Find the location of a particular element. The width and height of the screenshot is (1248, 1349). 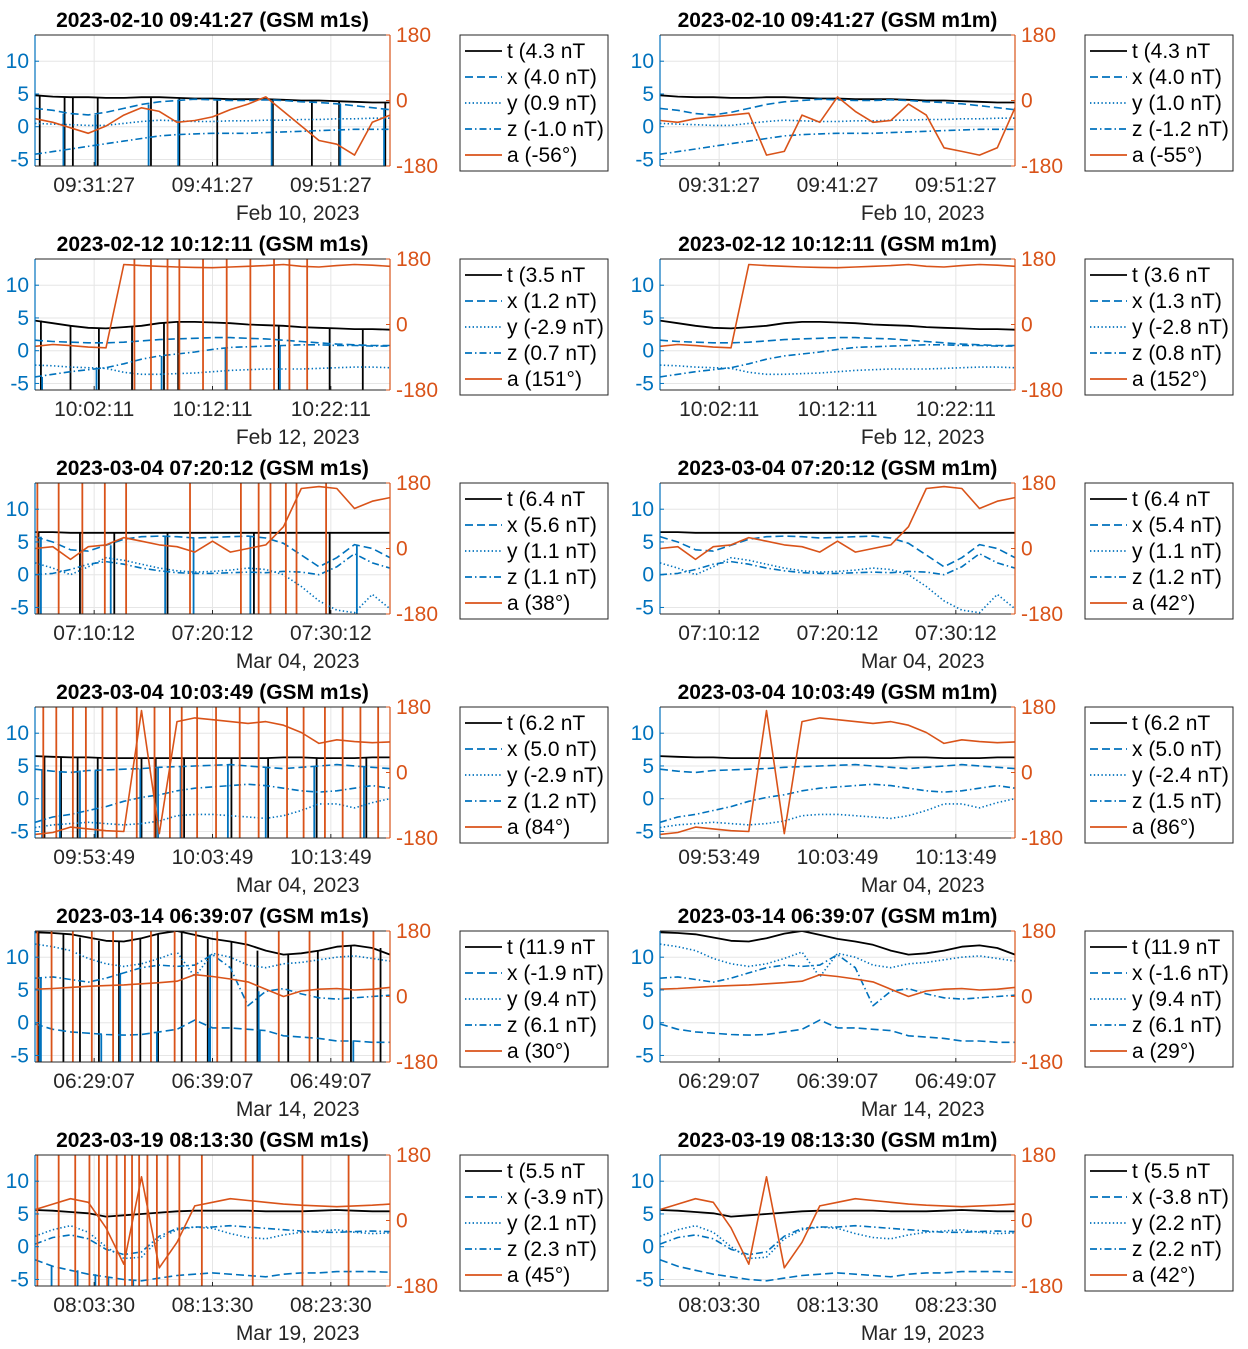

legend-label-z: z (0.7 nT) is located at coordinates (552, 353).